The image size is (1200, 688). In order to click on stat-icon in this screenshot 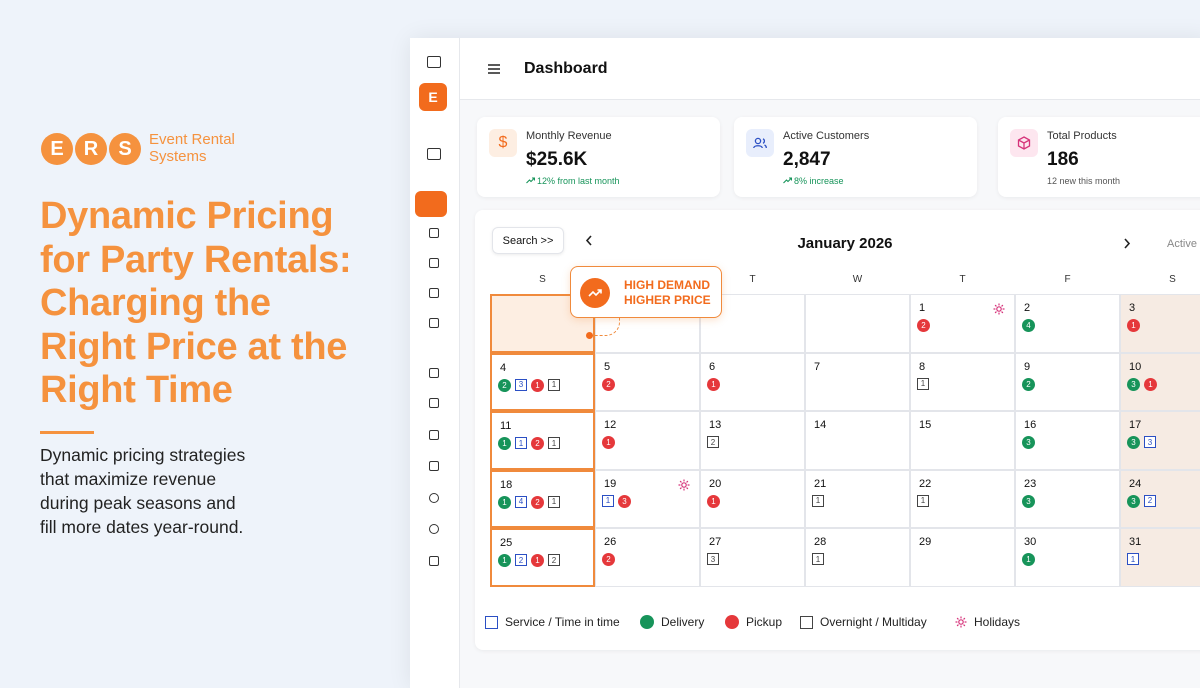, I will do `click(760, 143)`.